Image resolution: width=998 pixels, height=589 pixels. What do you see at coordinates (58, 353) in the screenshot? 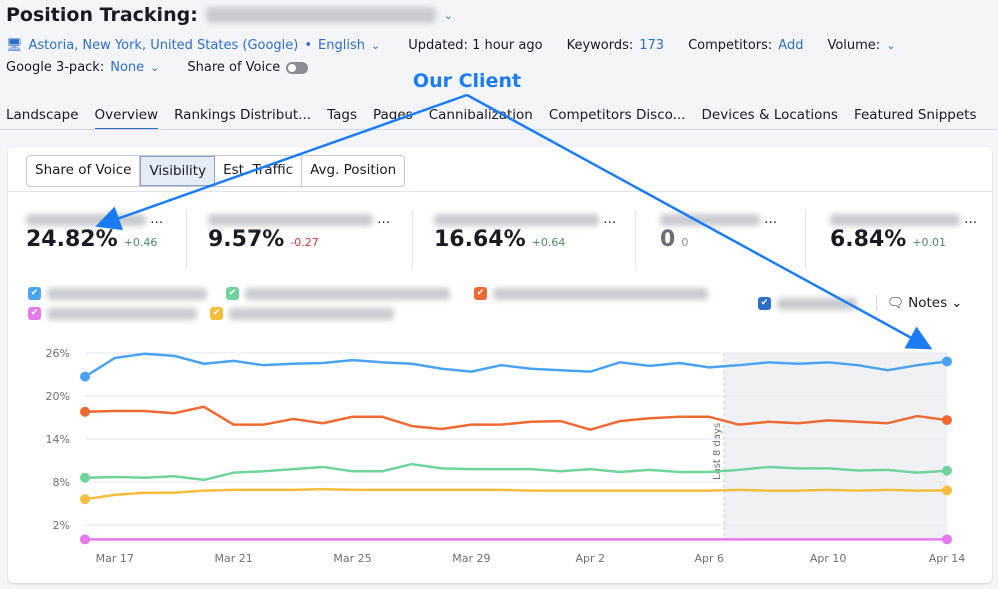
I see `y-tick-label: 26%` at bounding box center [58, 353].